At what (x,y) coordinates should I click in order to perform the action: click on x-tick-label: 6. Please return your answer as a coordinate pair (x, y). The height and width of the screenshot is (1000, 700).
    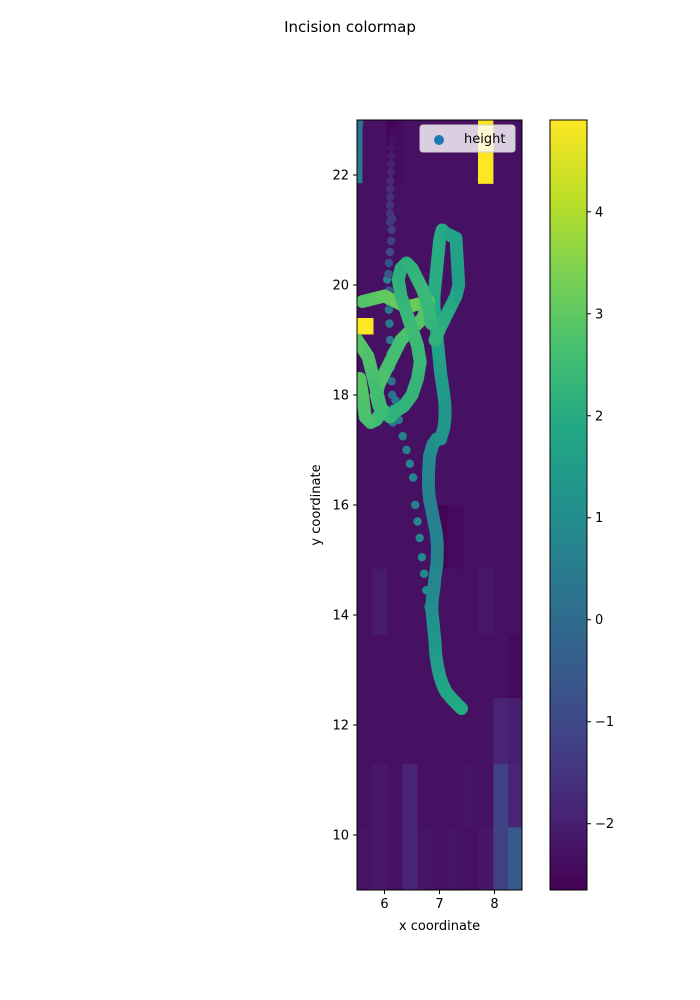
    Looking at the image, I should click on (384, 904).